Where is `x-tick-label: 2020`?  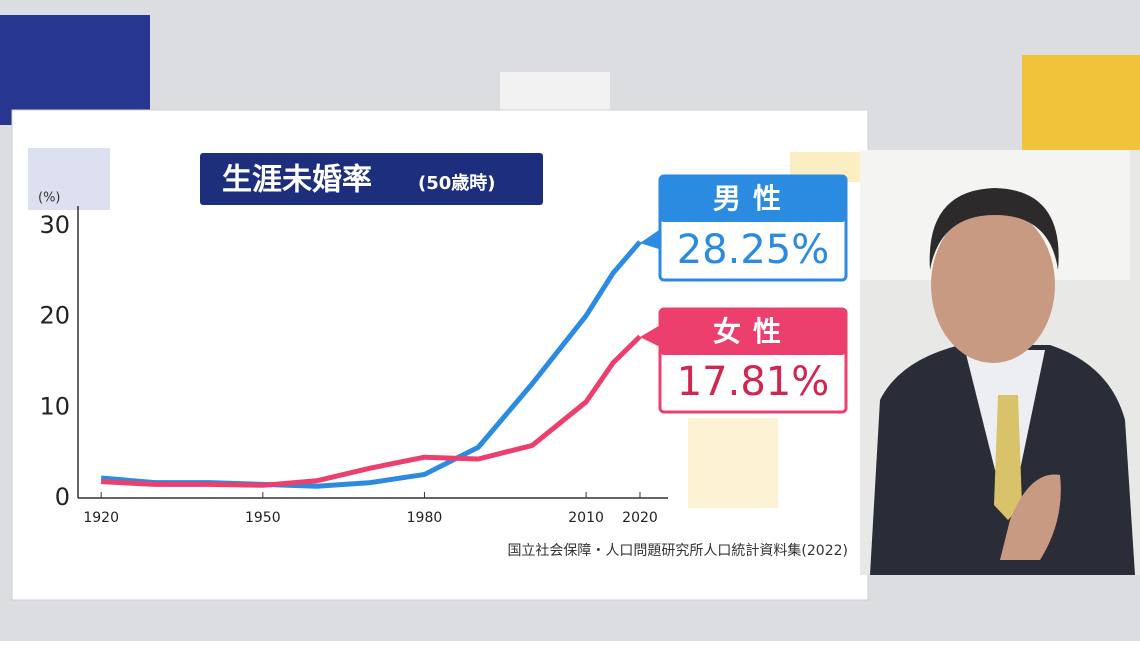 x-tick-label: 2020 is located at coordinates (640, 518).